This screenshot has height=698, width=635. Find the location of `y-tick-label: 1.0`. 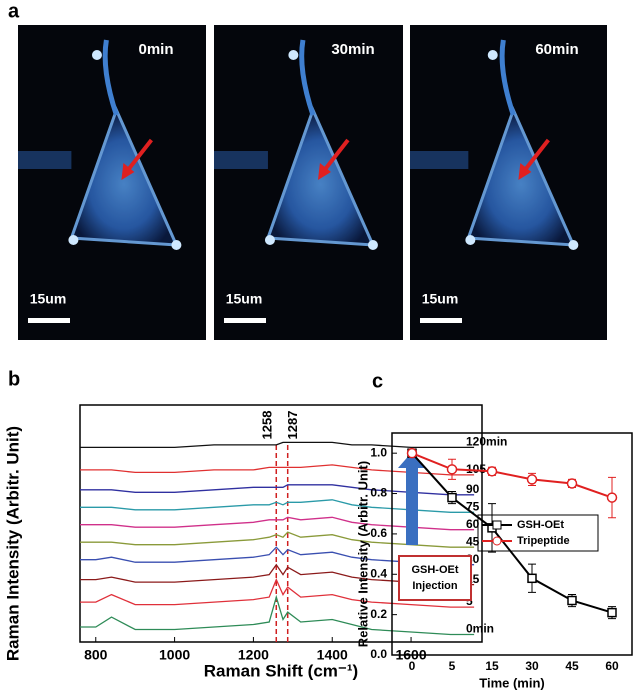

y-tick-label: 1.0 is located at coordinates (378, 452).